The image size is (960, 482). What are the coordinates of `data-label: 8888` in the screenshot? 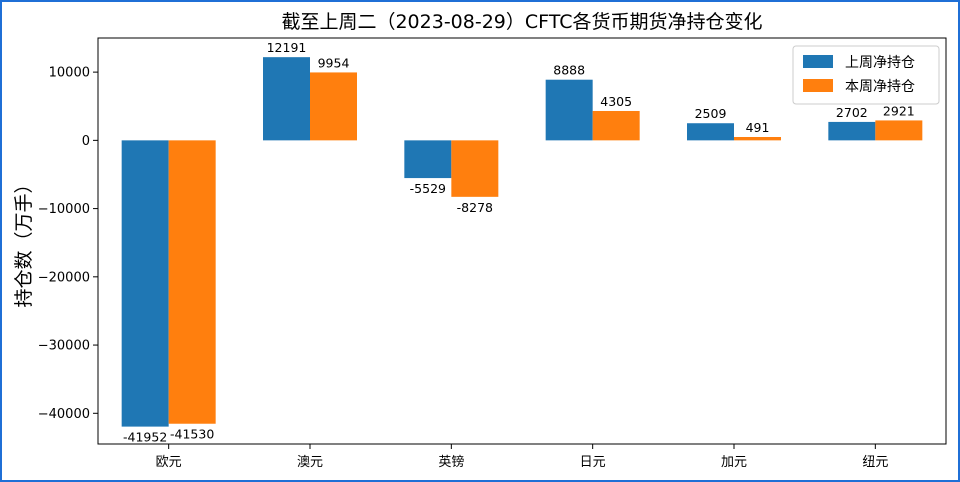 It's located at (569, 70).